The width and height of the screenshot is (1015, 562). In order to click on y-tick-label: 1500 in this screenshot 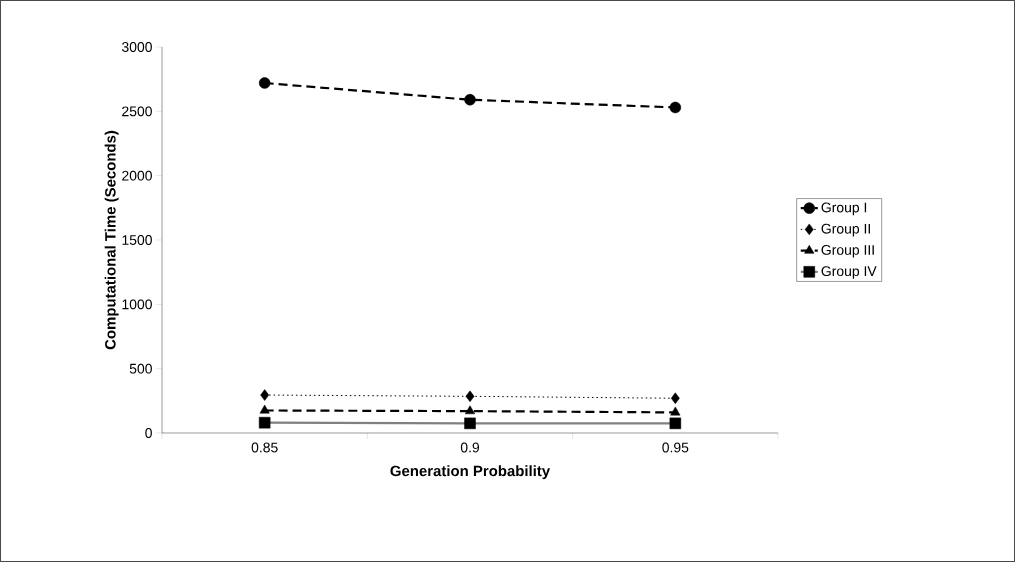, I will do `click(137, 240)`.